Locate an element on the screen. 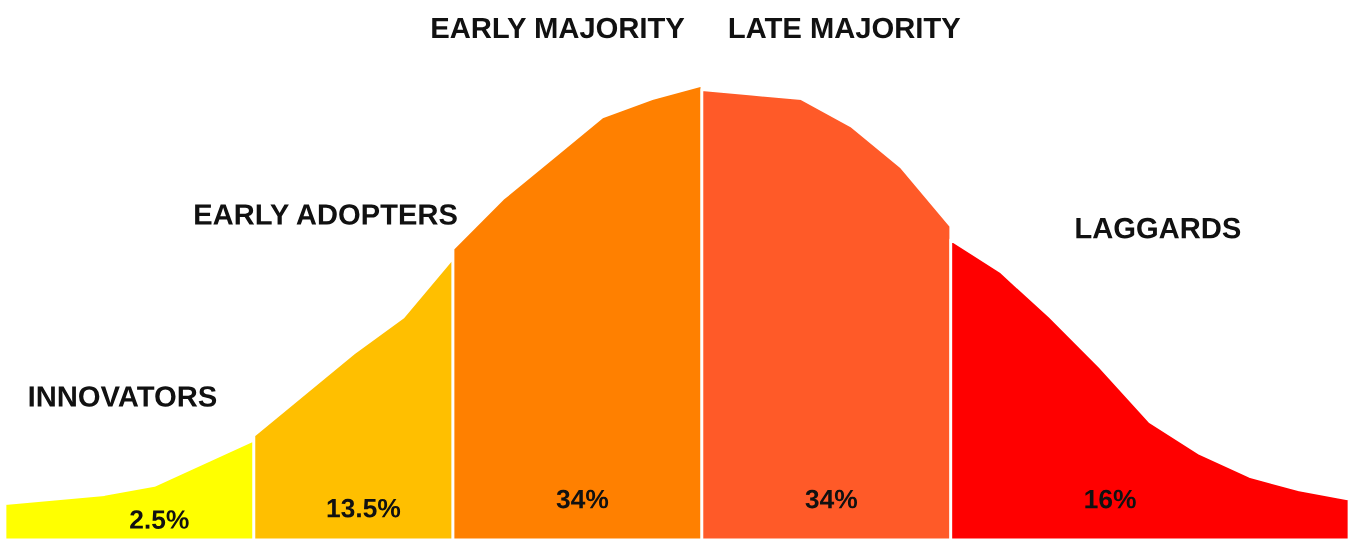  annotation: 2.5% is located at coordinates (159, 519).